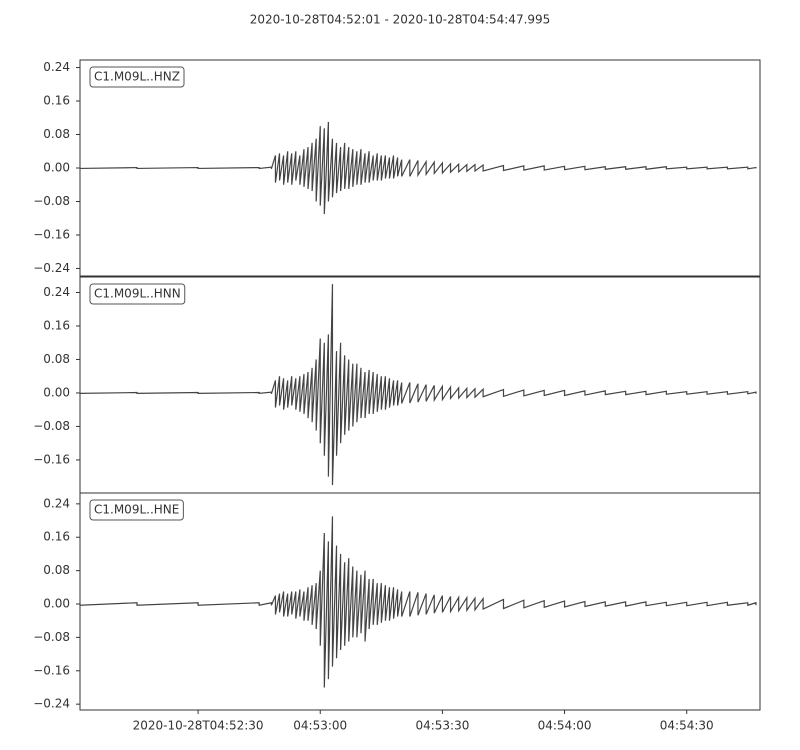 The height and width of the screenshot is (750, 800). What do you see at coordinates (198, 726) in the screenshot?
I see `x-tick-label: 2020-10-28T04:52:30` at bounding box center [198, 726].